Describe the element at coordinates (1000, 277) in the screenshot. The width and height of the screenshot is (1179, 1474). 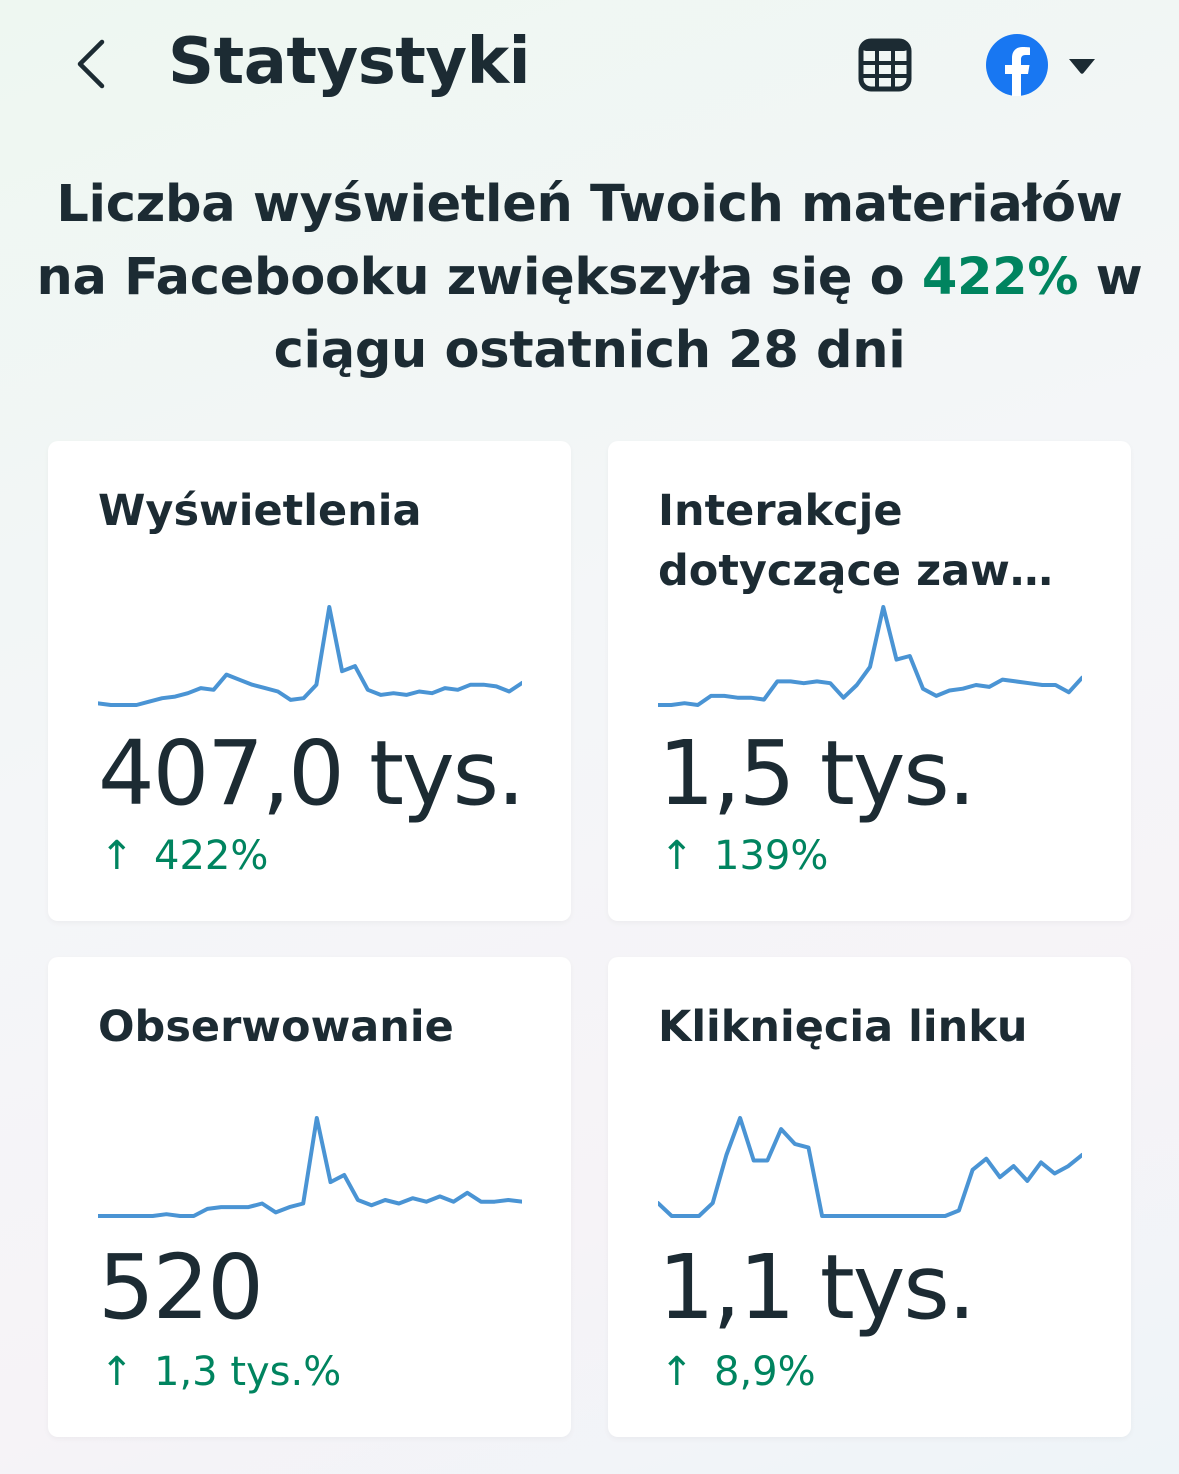
I see `headline-percent: 422%` at that location.